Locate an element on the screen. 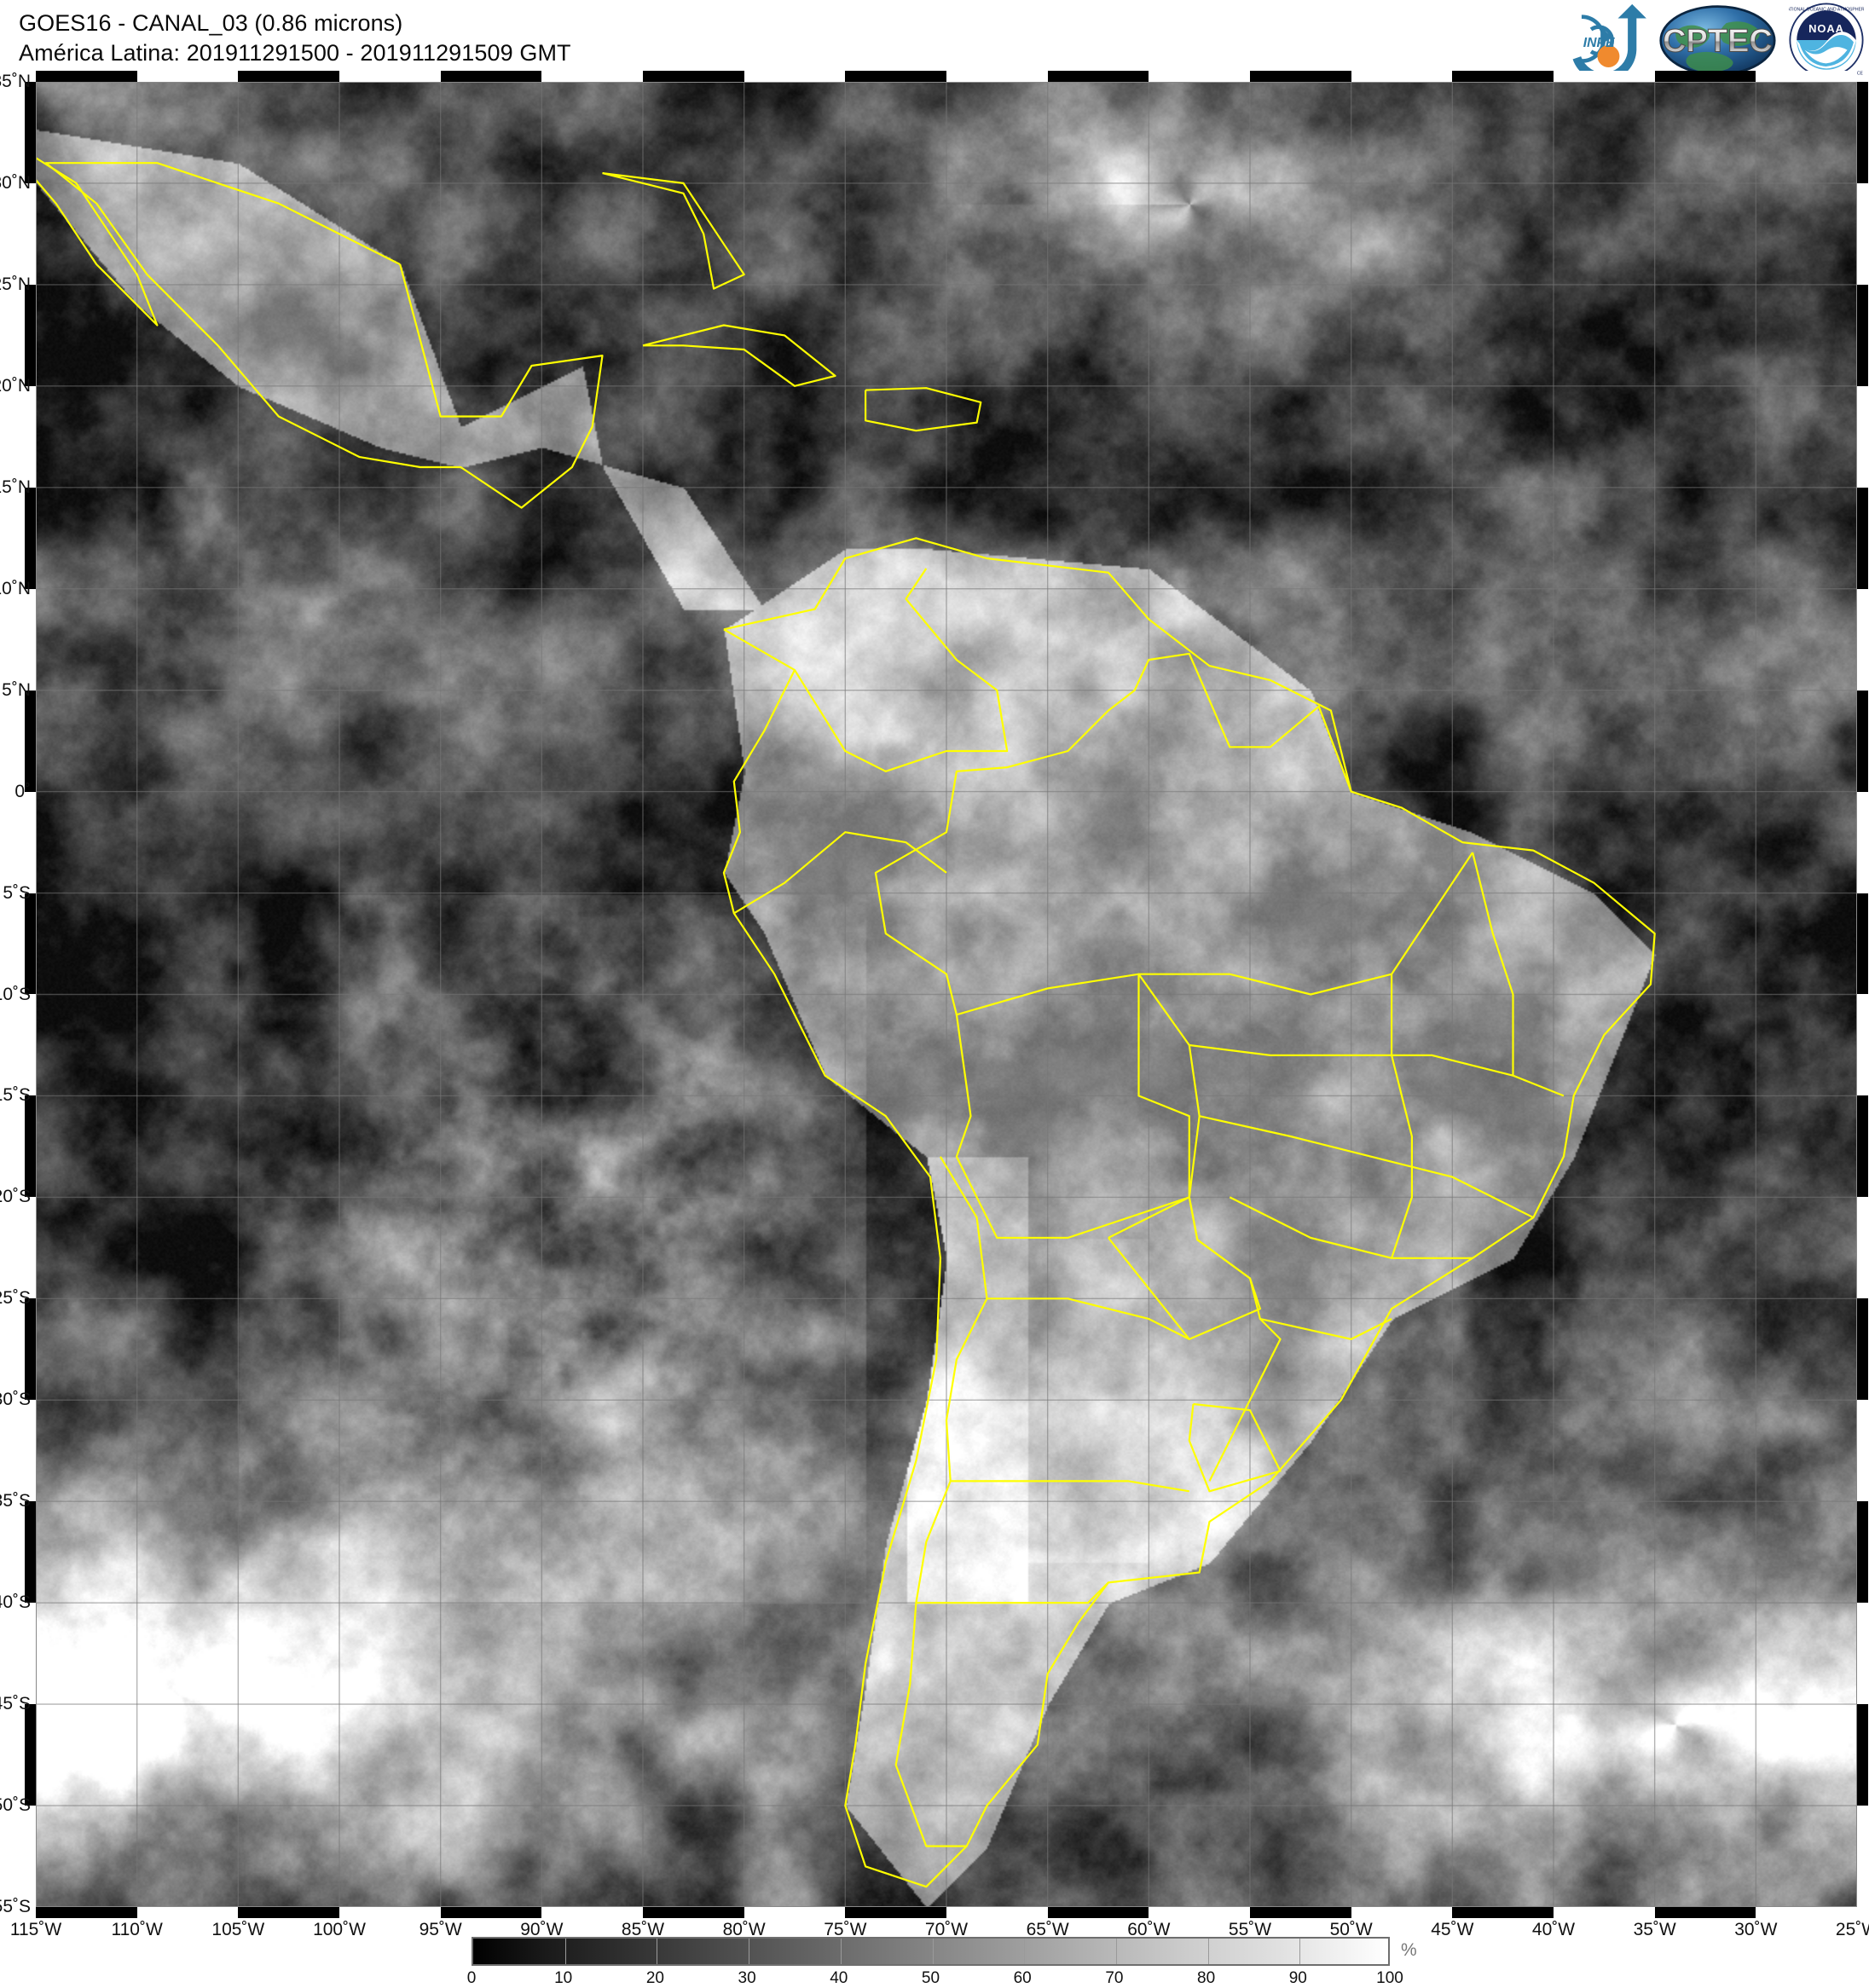  tickbar-left is located at coordinates (31, 994).